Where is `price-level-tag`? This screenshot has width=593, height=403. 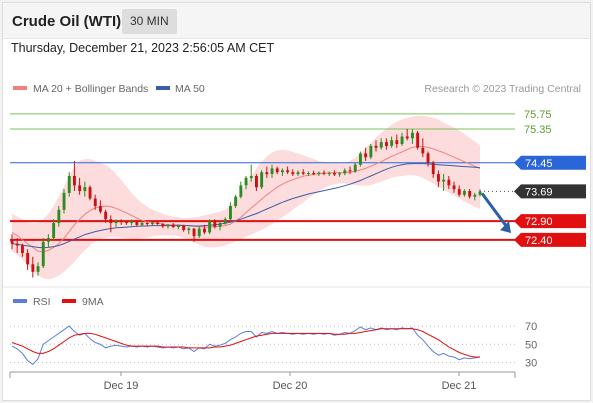 price-level-tag is located at coordinates (550, 221).